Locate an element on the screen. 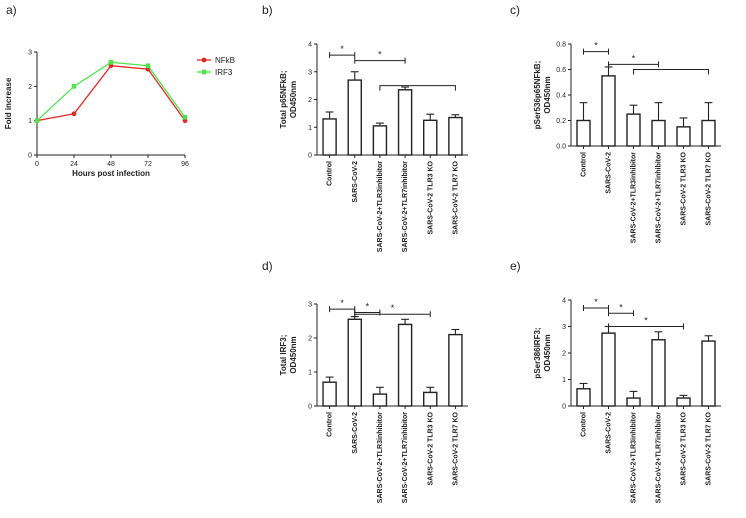 Image resolution: width=746 pixels, height=518 pixels. y-axis-title-line: Total IRF3; is located at coordinates (283, 355).